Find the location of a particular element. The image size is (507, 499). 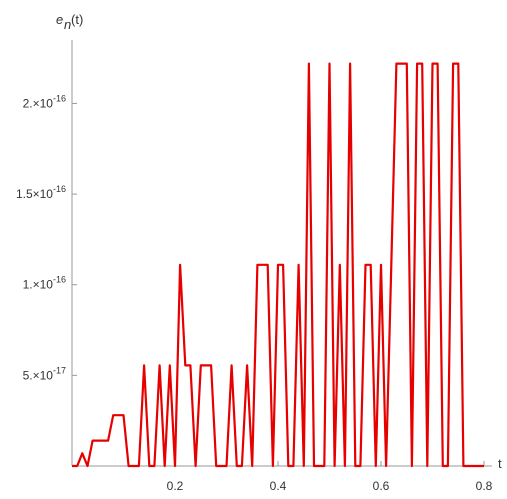

y-axis-title-subscript: n is located at coordinates (67, 24).